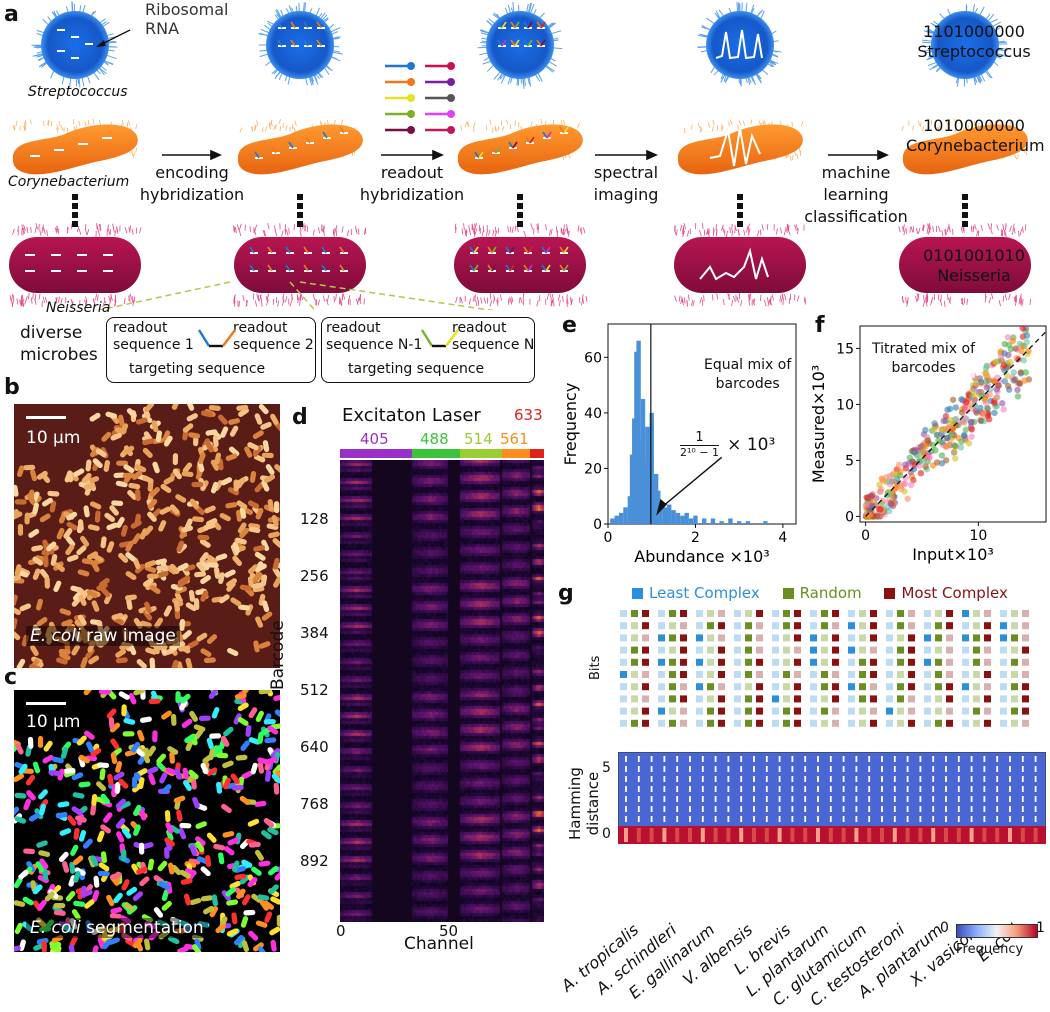 The image size is (1050, 1012). I want to click on e-xtick: 2, so click(695, 538).